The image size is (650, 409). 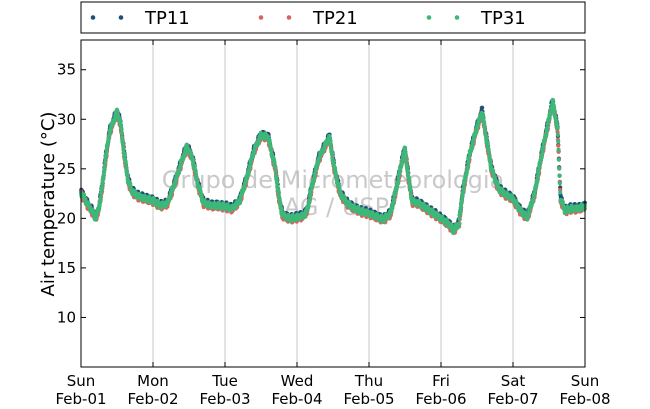 I want to click on legend-label: TP31, so click(x=503, y=18).